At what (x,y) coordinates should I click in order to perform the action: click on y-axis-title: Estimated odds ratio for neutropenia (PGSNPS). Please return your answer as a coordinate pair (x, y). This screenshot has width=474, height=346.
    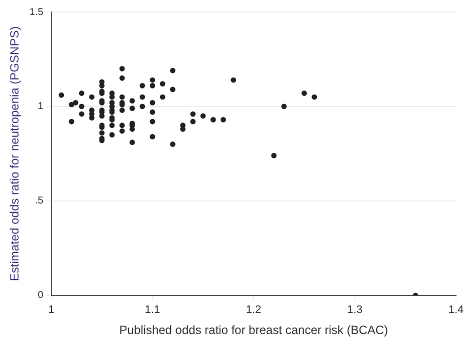
    Looking at the image, I should click on (15, 154).